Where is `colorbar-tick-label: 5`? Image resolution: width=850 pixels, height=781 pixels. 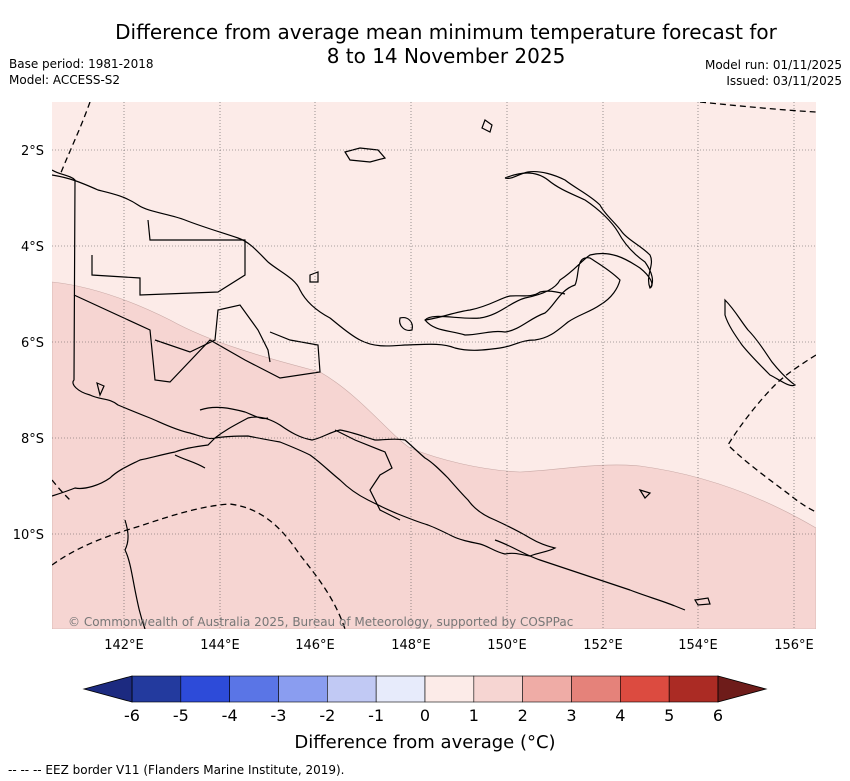 colorbar-tick-label: 5 is located at coordinates (669, 715).